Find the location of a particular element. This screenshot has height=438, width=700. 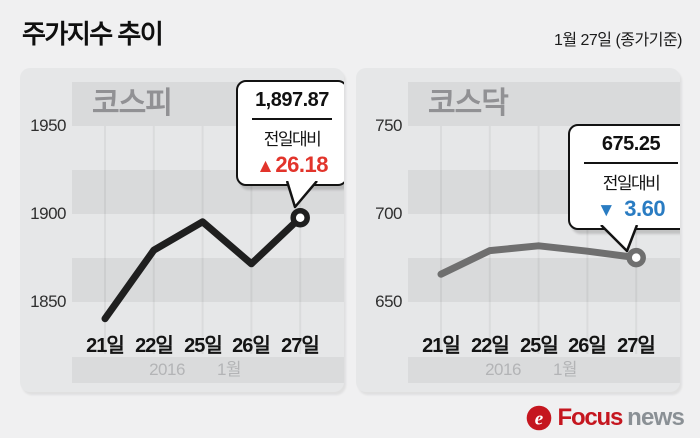

page-title: 주가지수 추이 is located at coordinates (93, 34).